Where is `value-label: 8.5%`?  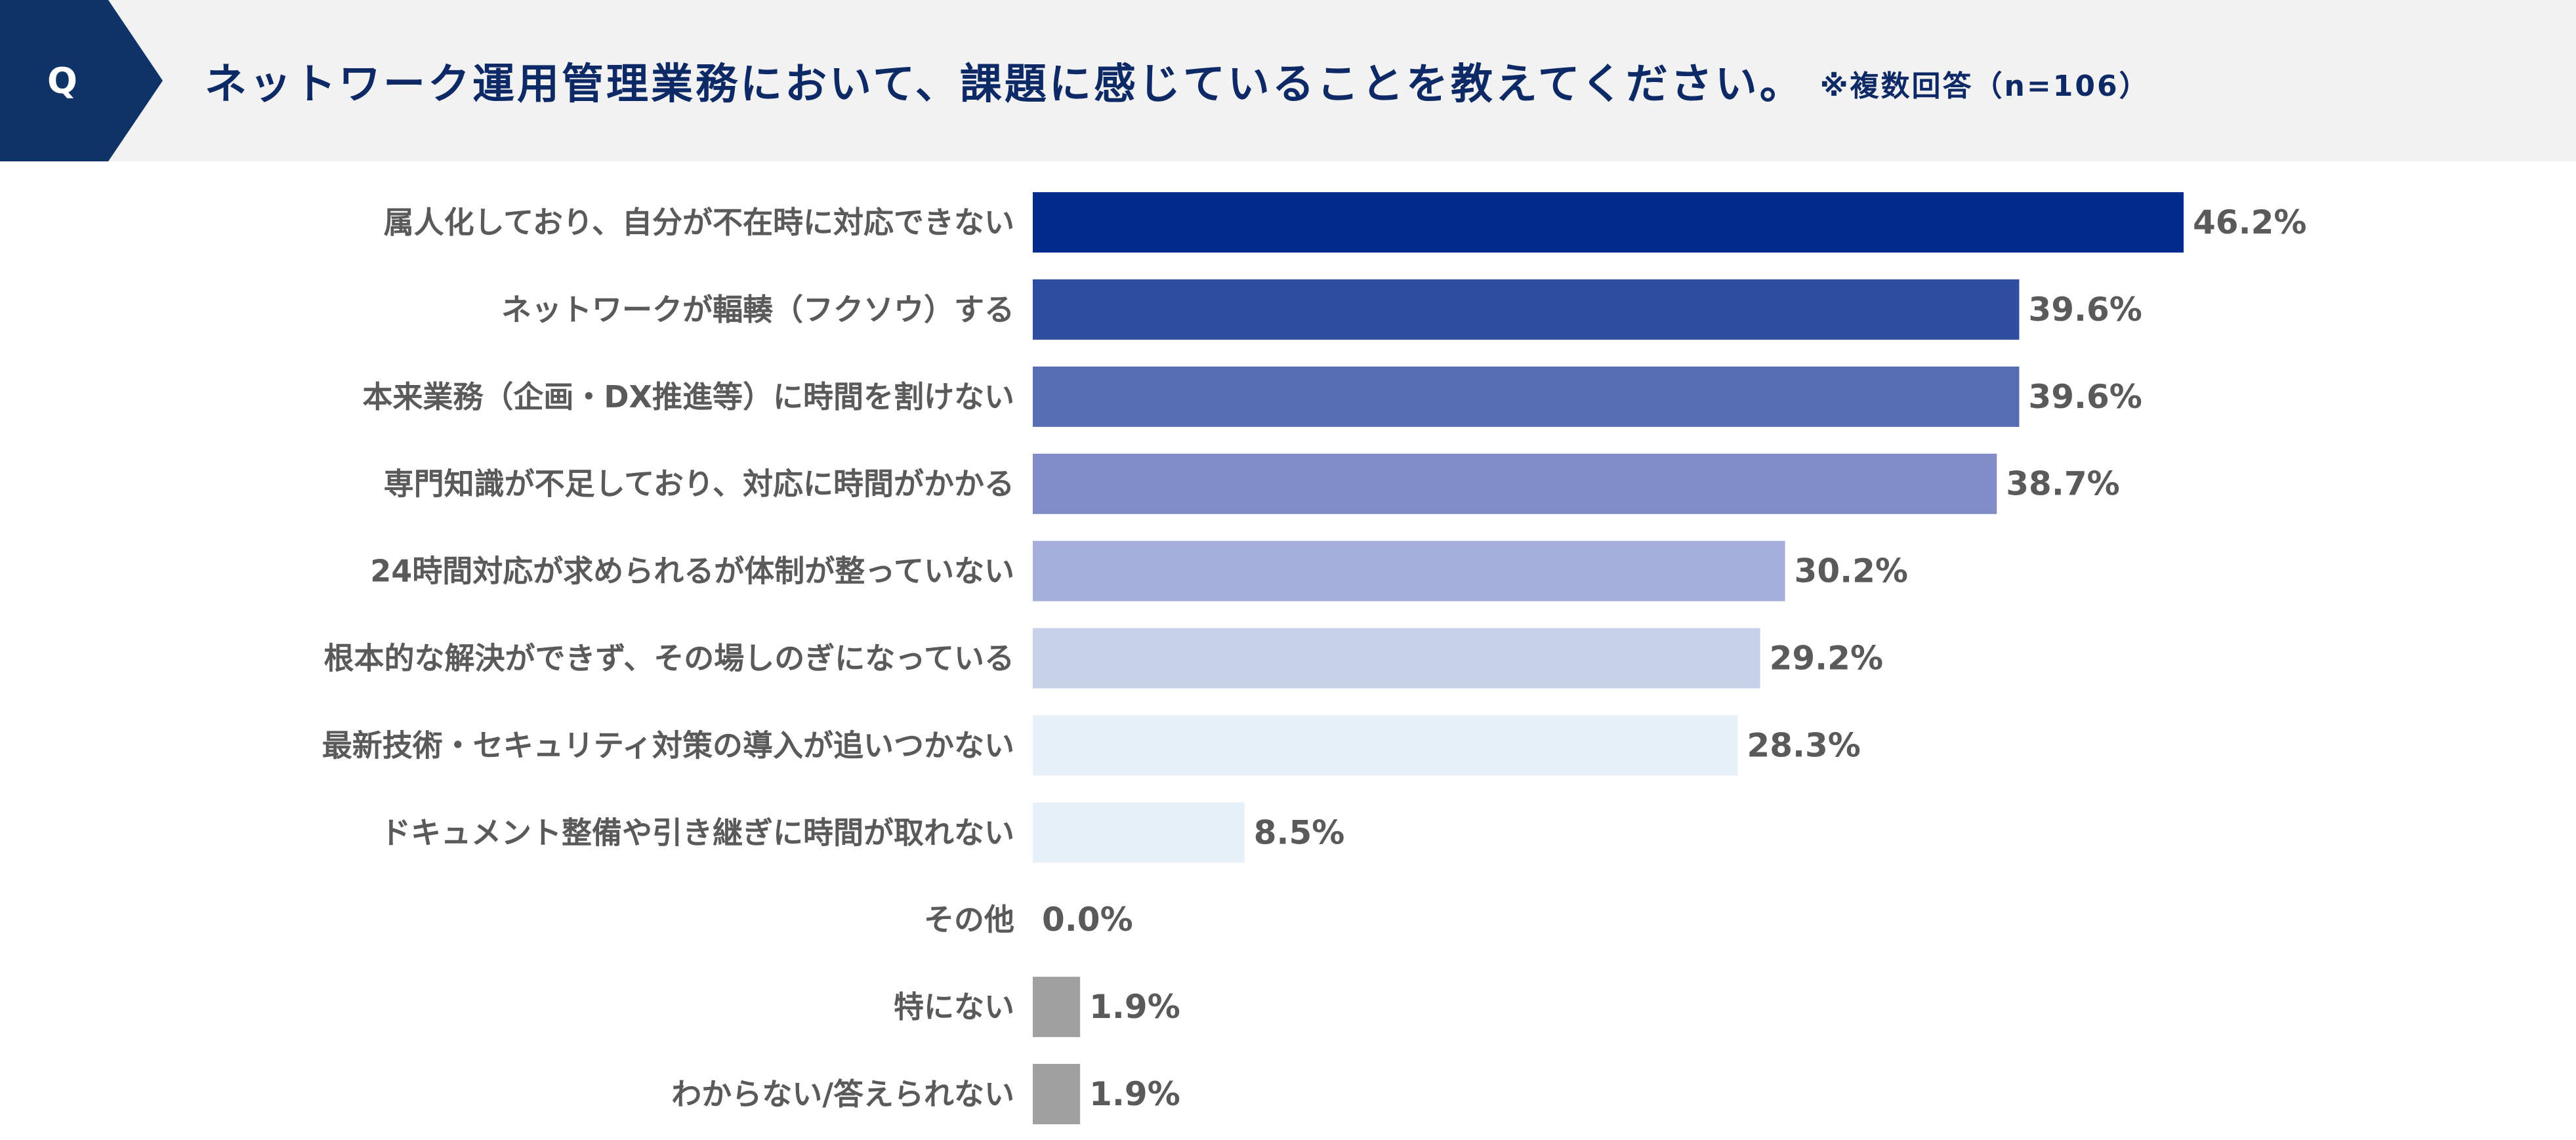 value-label: 8.5% is located at coordinates (1299, 832).